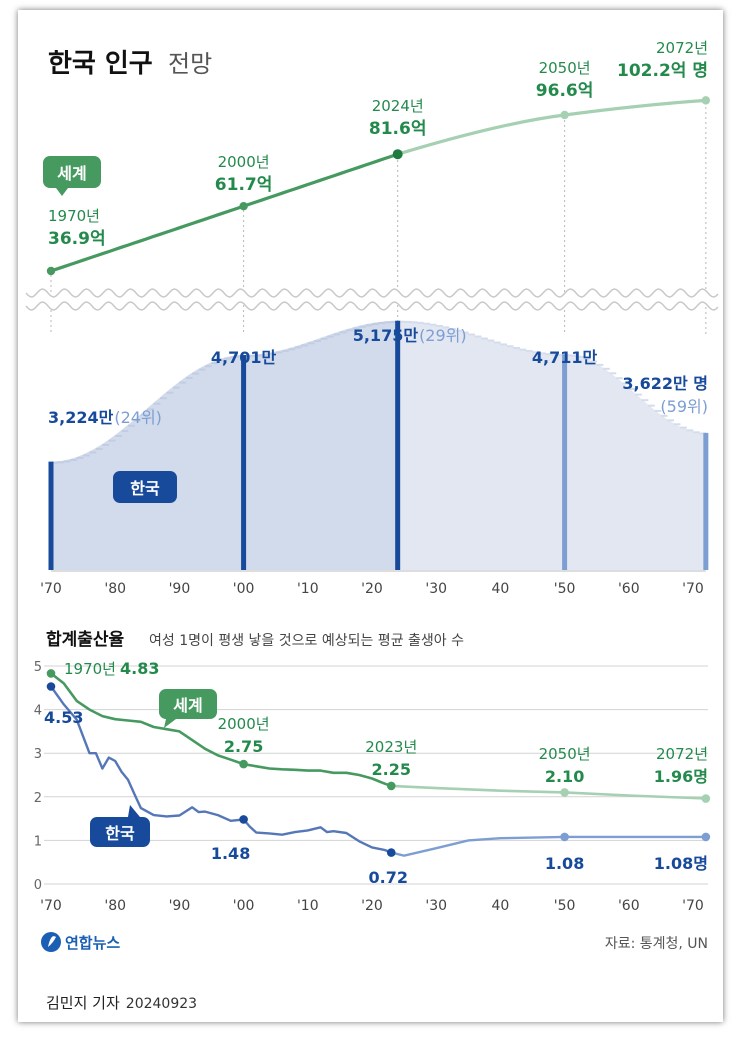  Describe the element at coordinates (682, 48) in the screenshot. I see `world-label-year: 2072년` at that location.